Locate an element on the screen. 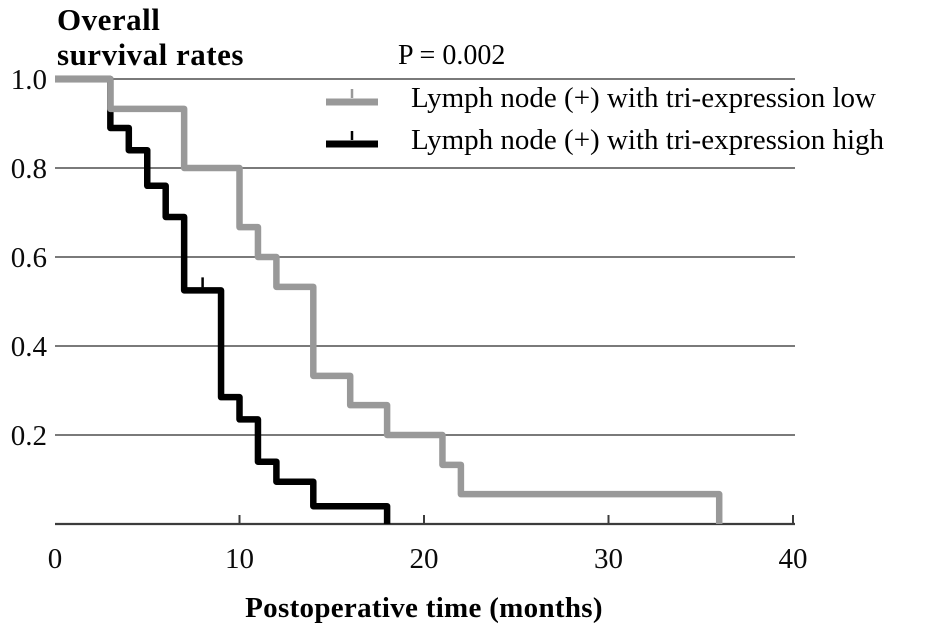 The height and width of the screenshot is (637, 945). legend-item-high: Lymph node (+) with tri-expression high is located at coordinates (605, 140).